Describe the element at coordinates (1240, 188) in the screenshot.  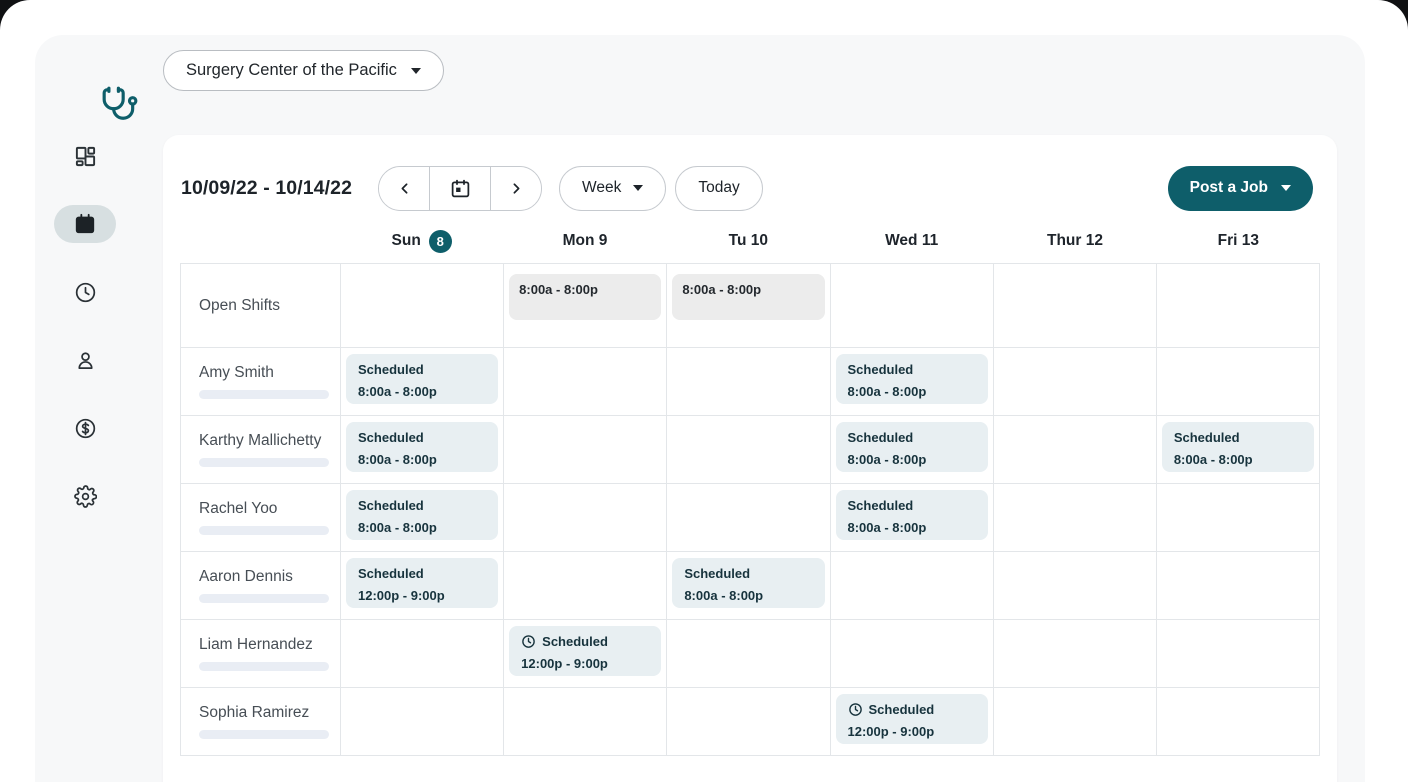
I see `post-a-job-button: Post a Job` at that location.